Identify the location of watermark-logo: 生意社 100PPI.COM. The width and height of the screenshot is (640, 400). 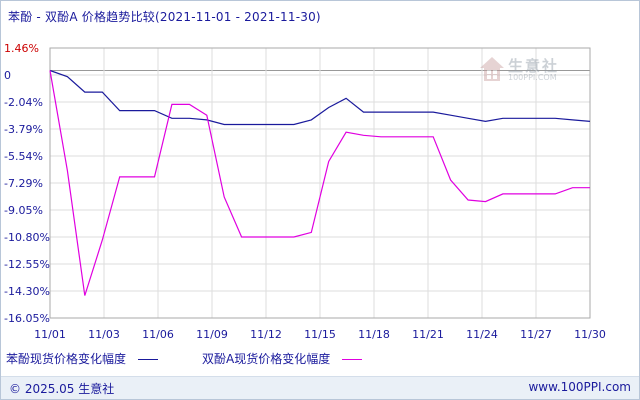
(528, 72).